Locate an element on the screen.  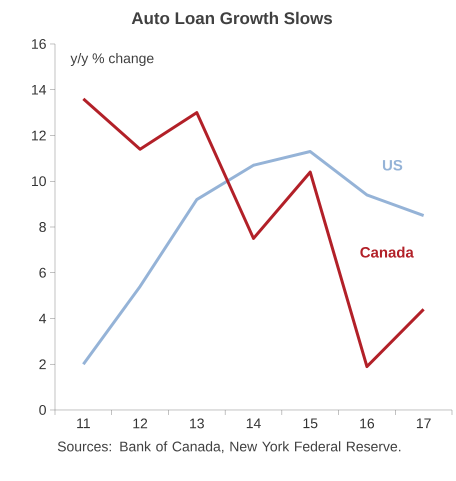
y-tick-label: 16 is located at coordinates (39, 44).